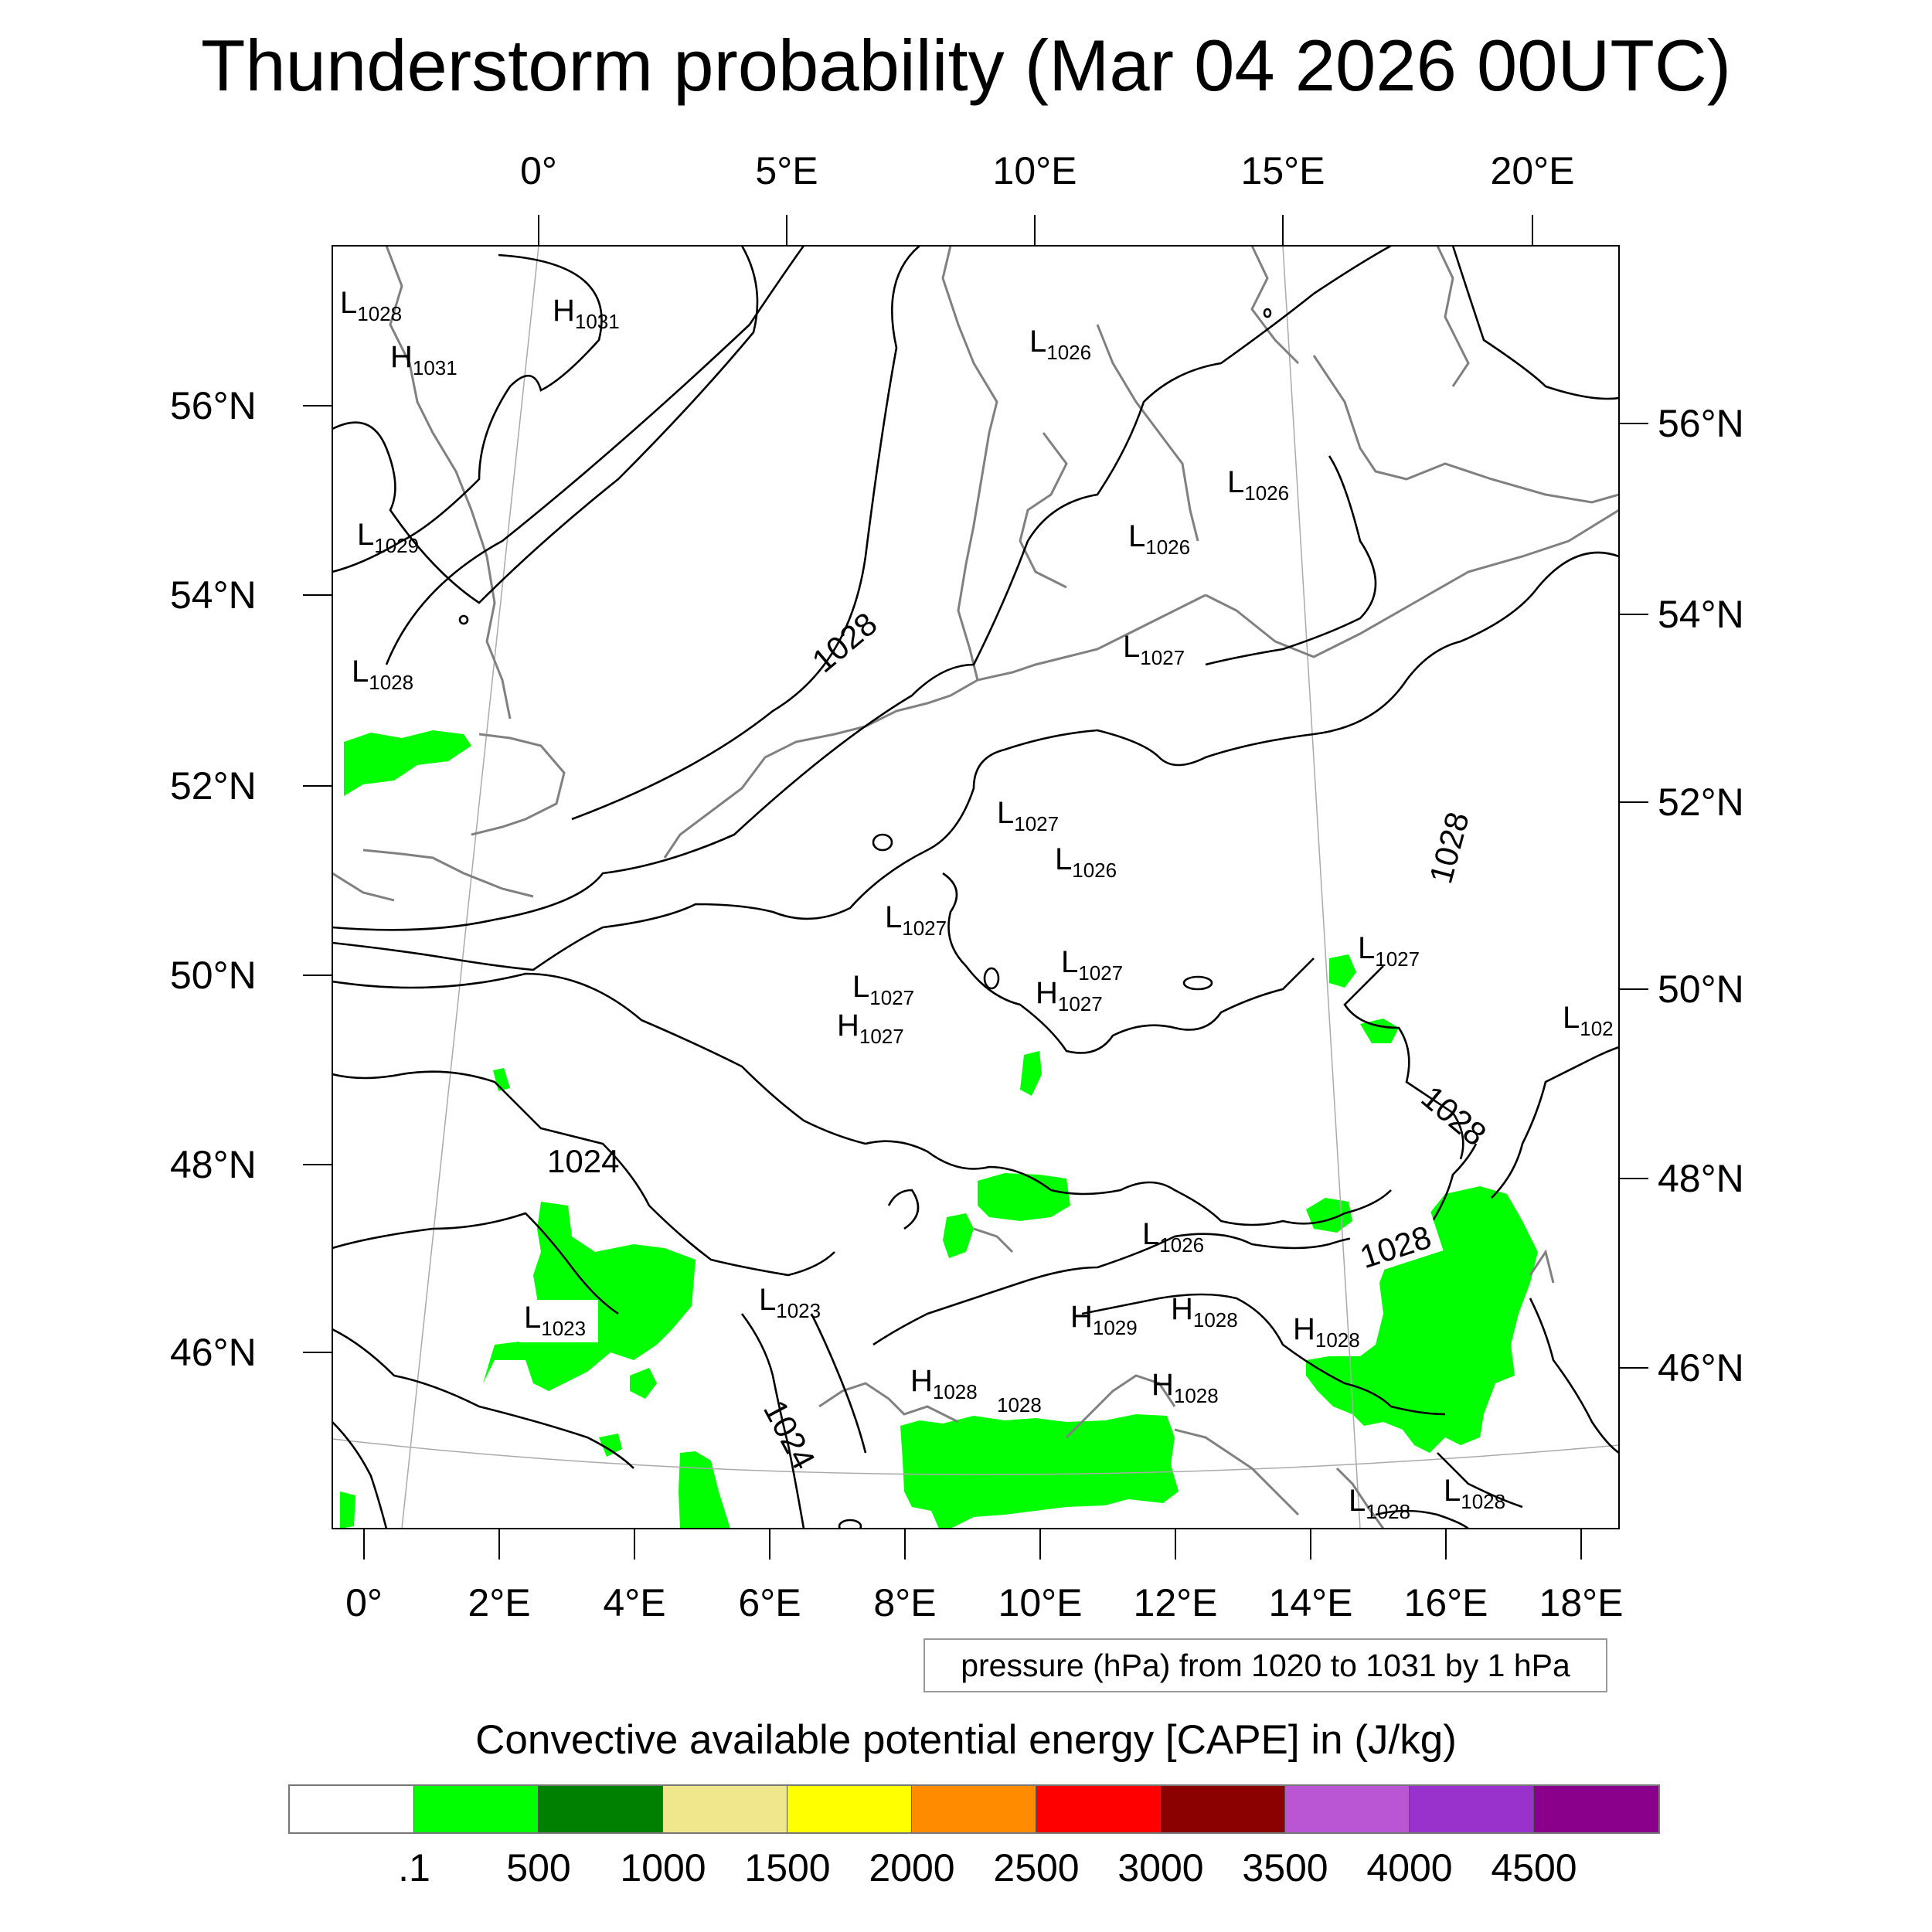  I want to click on right-lat-label: 54°N, so click(1701, 614).